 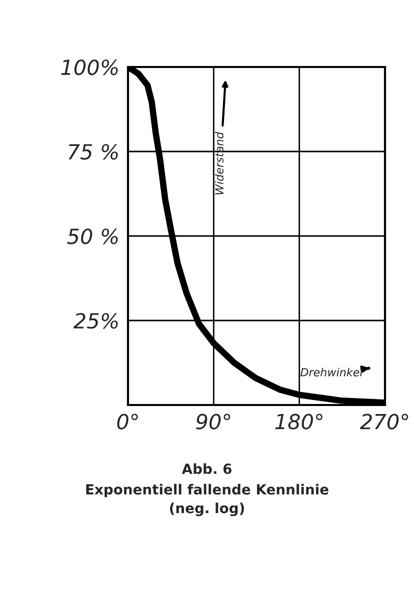 I want to click on y-tick-label: 25%, so click(x=95, y=320).